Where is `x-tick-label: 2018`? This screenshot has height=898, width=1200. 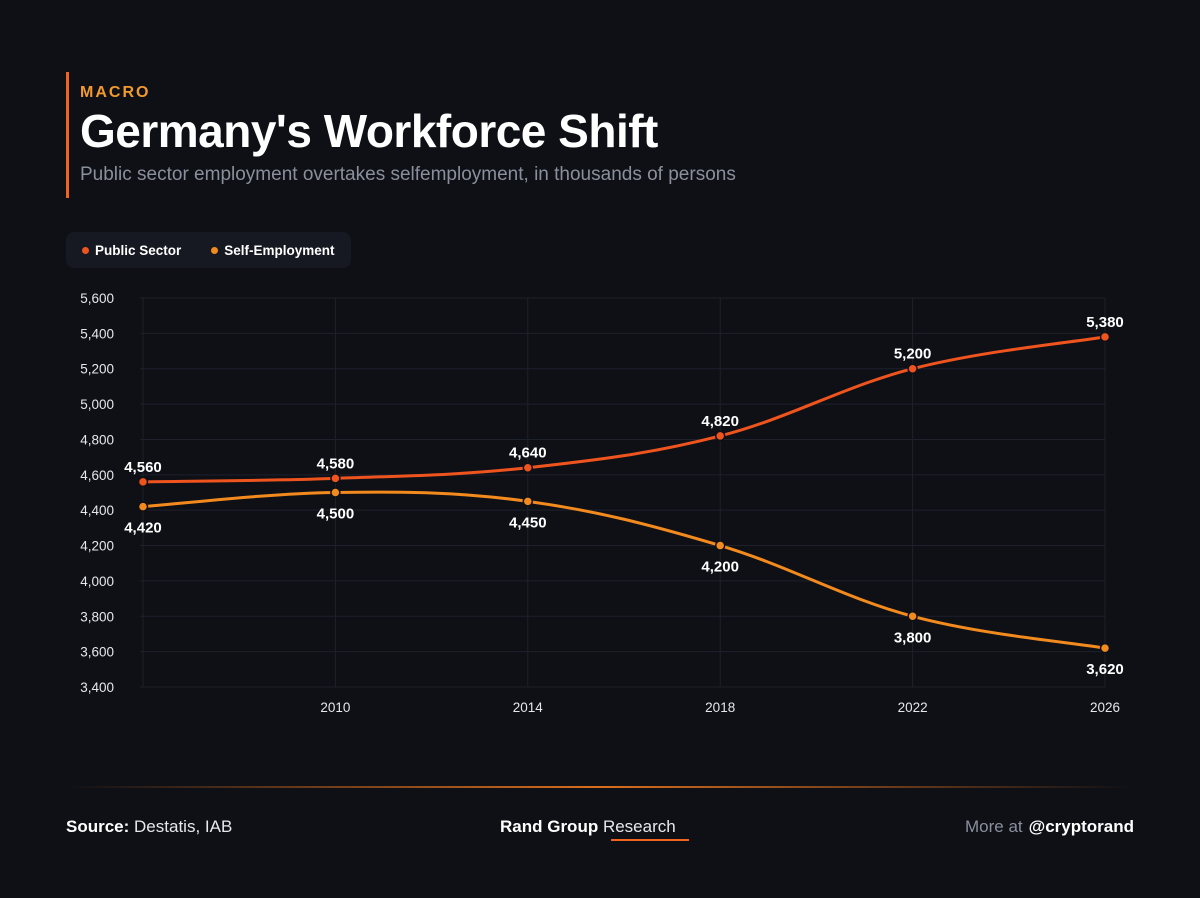 x-tick-label: 2018 is located at coordinates (720, 707).